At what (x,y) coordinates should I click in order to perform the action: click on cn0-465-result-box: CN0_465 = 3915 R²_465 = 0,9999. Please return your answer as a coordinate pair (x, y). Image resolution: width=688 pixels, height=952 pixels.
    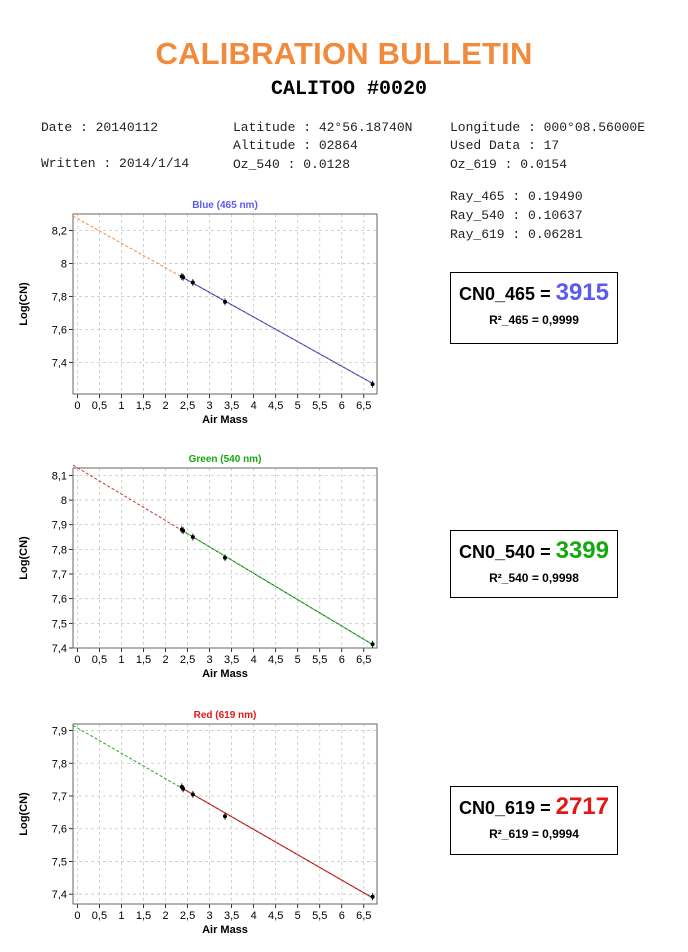
    Looking at the image, I should click on (534, 308).